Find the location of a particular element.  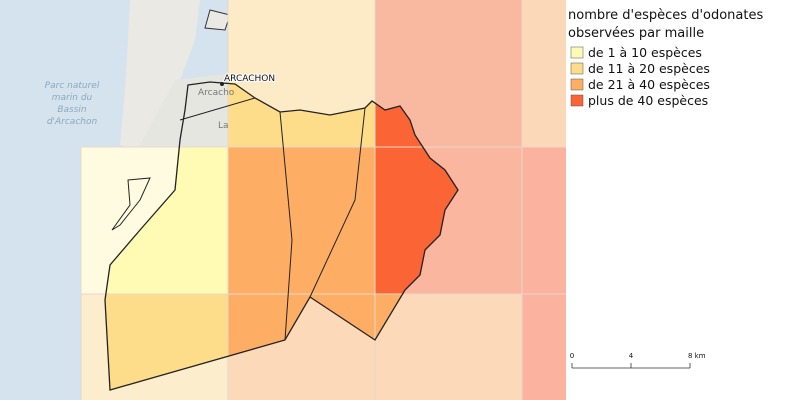

legend-label: de 21 à 40 espèces is located at coordinates (649, 84).